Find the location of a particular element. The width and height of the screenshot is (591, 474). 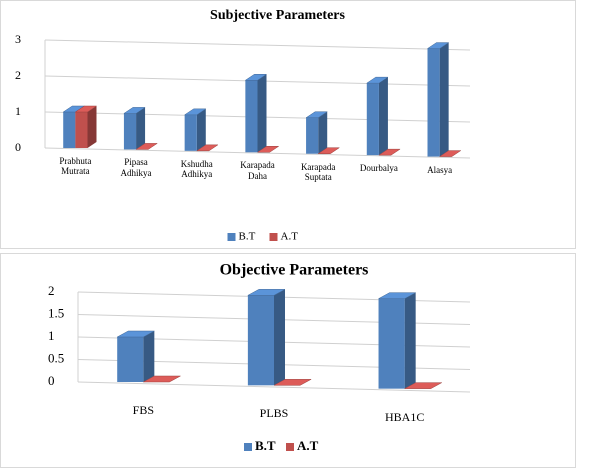

y-tick-label: 3 is located at coordinates (18, 39).